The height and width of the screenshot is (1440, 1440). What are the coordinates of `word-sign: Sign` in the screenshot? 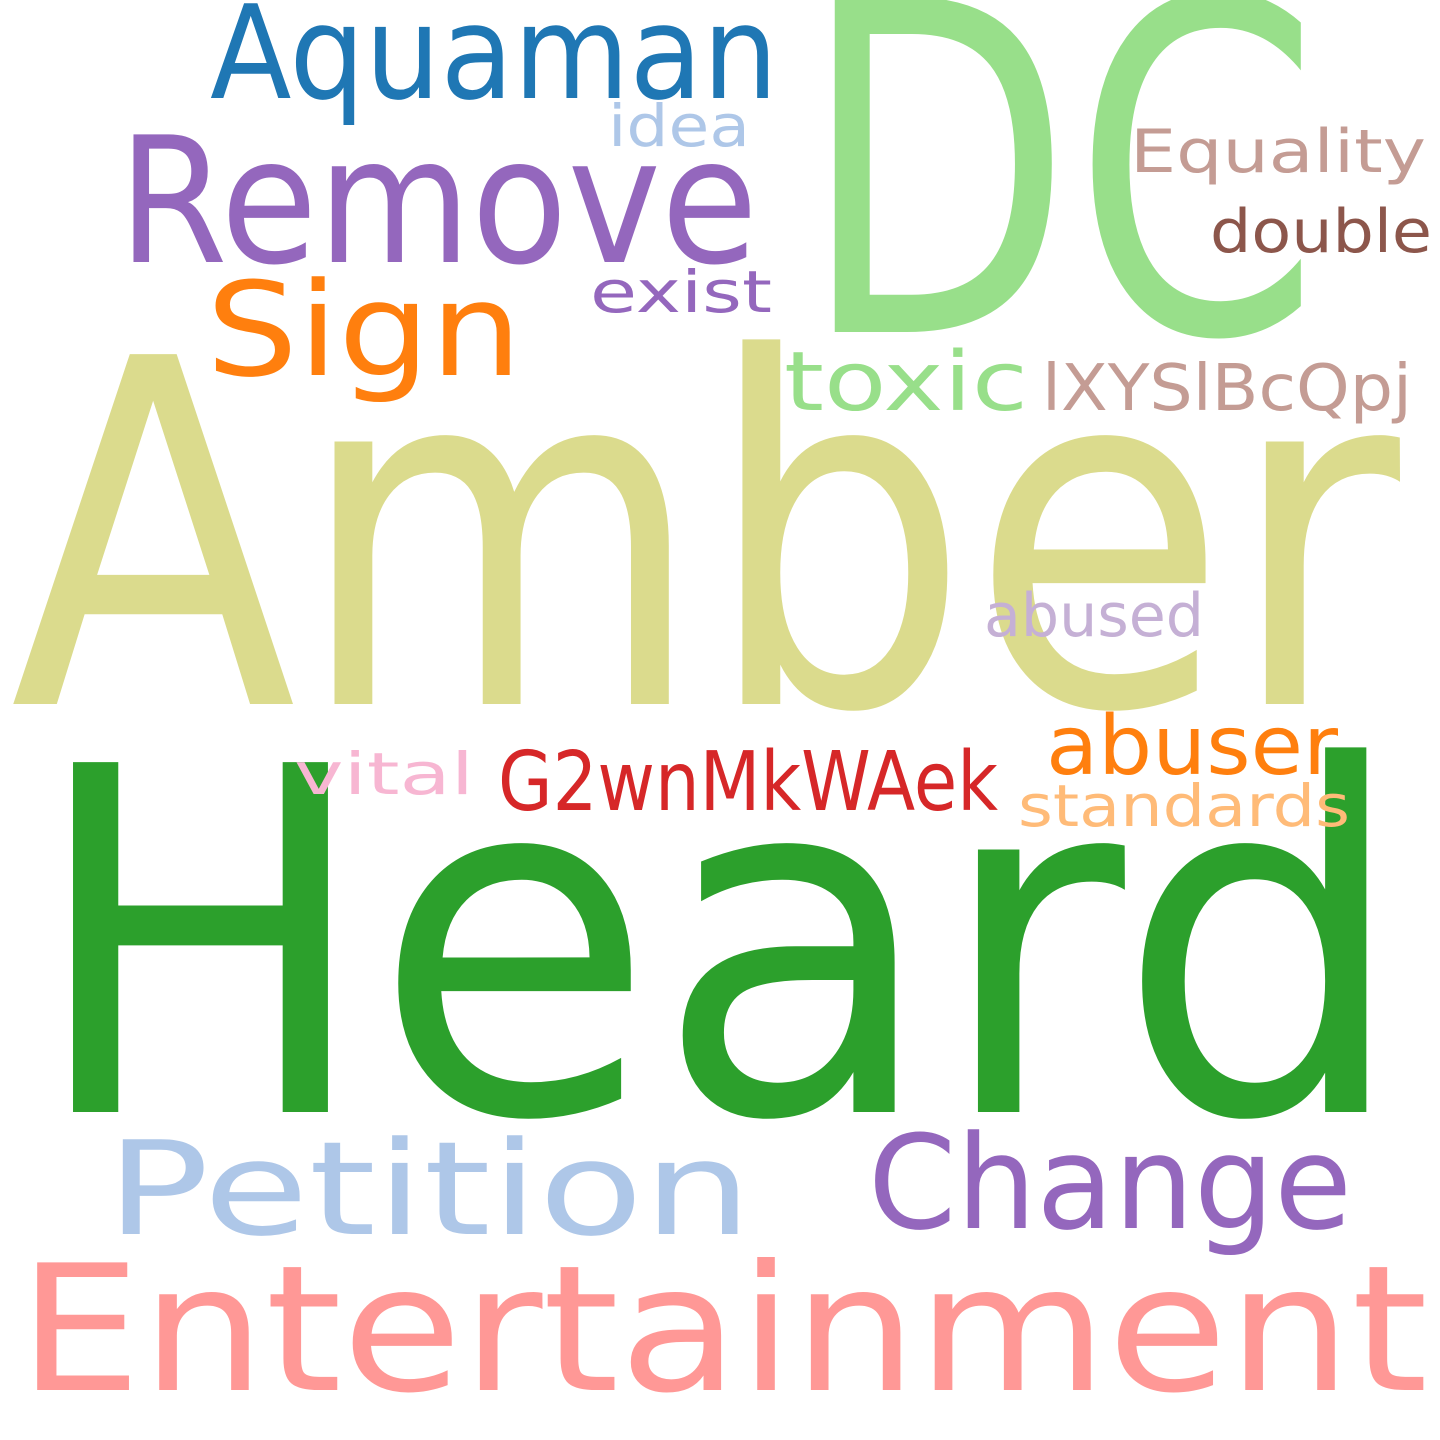 It's located at (364, 330).